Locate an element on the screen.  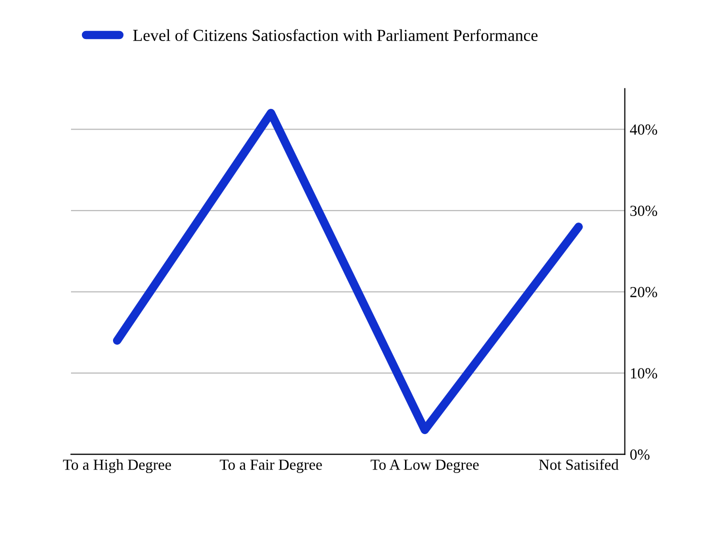
x-tick-label: To a High Degree is located at coordinates (117, 466).